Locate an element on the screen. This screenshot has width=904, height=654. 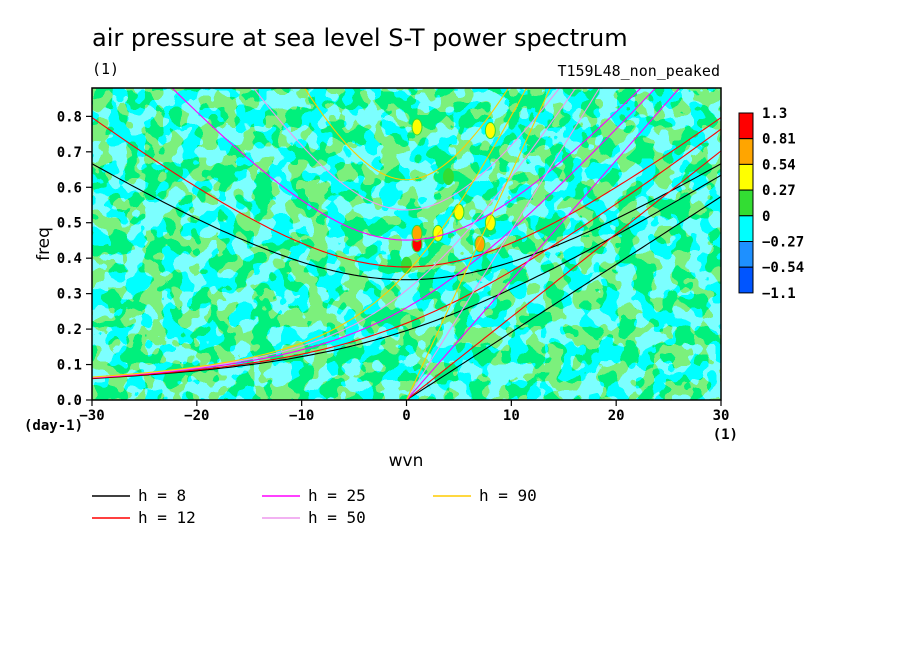
y-tick-label: 0.4 is located at coordinates (69, 259).